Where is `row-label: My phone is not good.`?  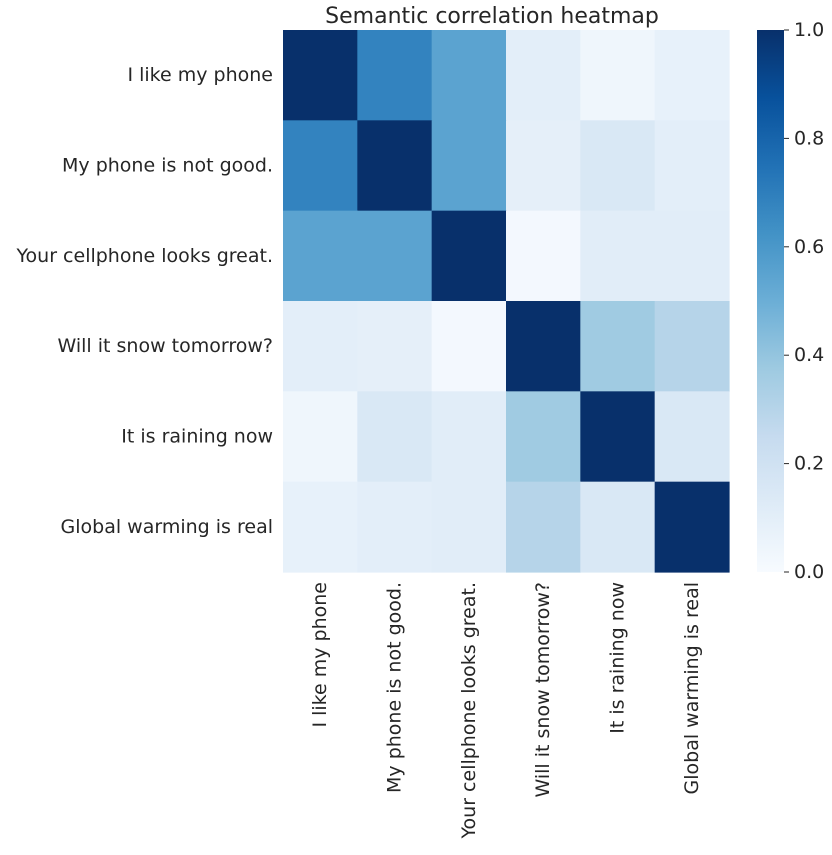 row-label: My phone is not good. is located at coordinates (167, 166).